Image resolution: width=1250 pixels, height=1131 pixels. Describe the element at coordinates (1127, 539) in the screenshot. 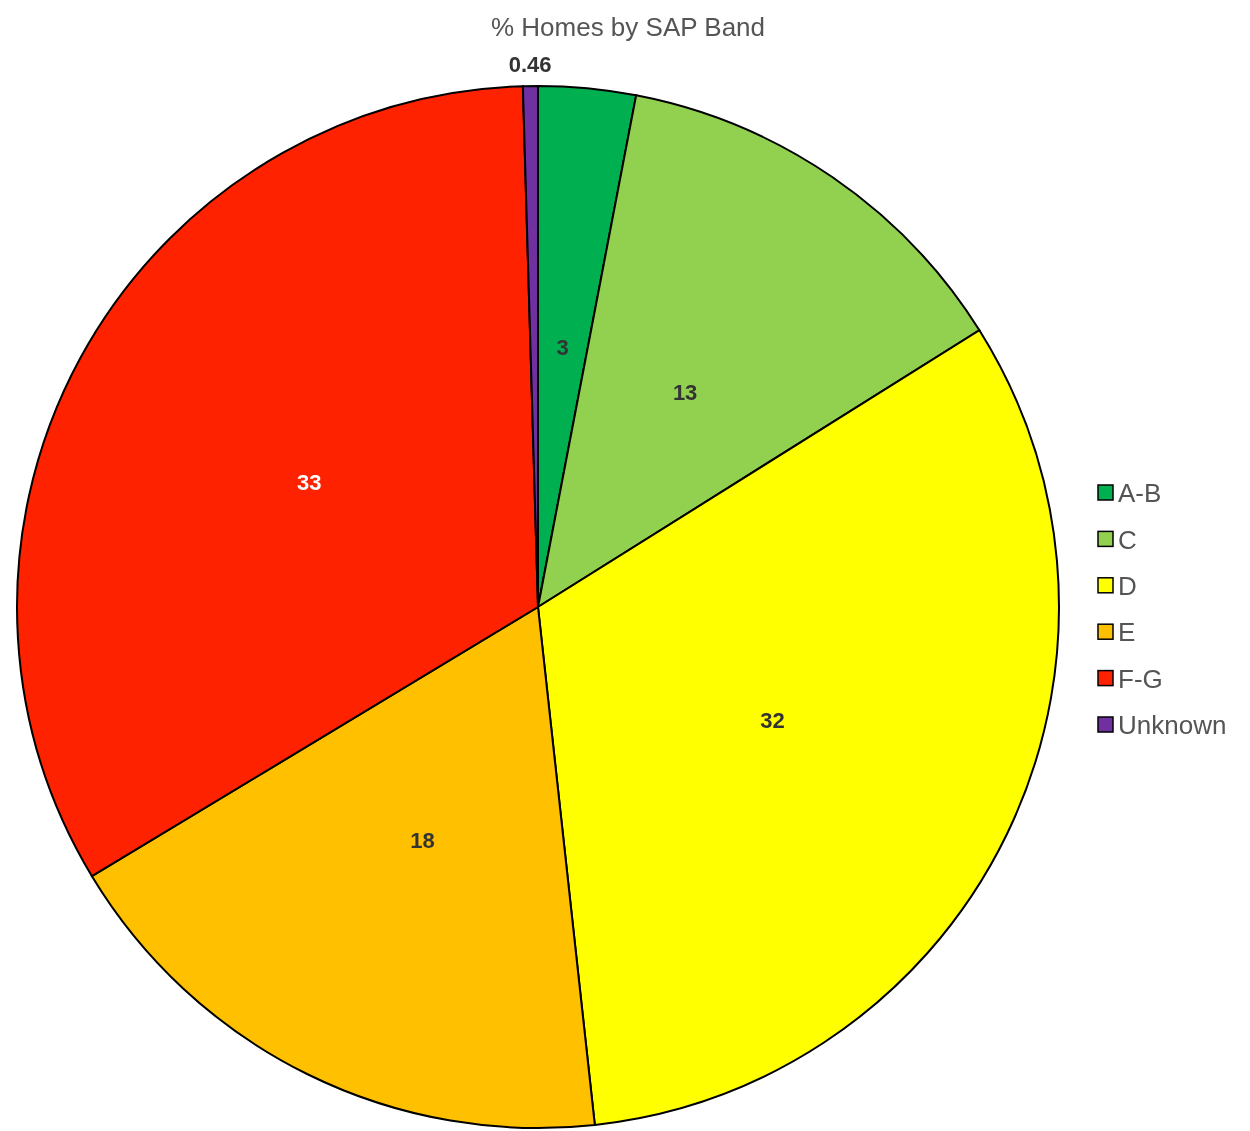

I see `legend-label: C` at that location.